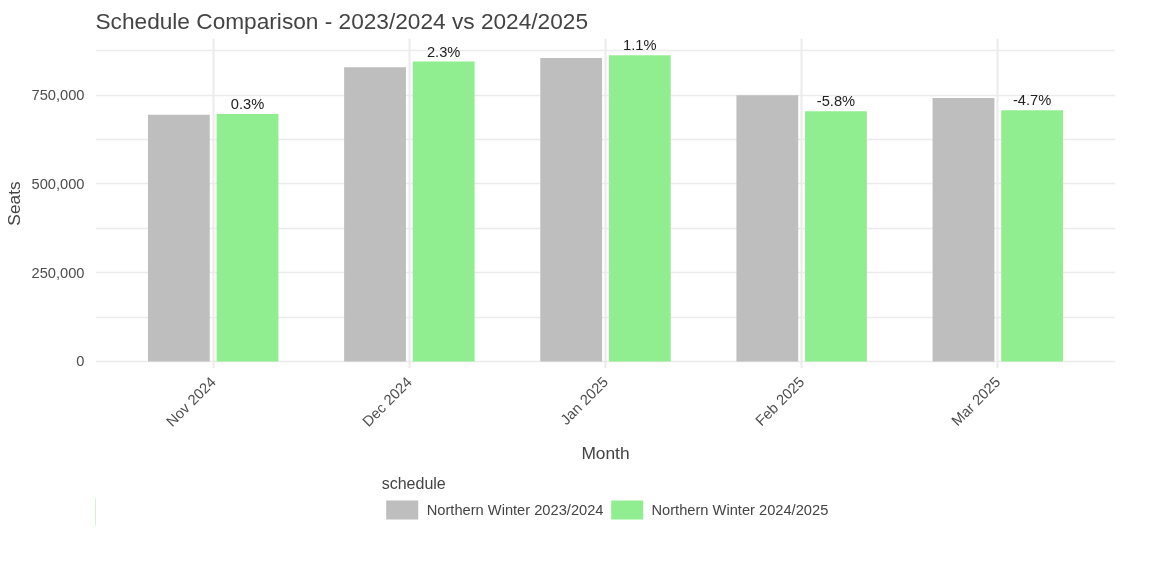  Describe the element at coordinates (640, 45) in the screenshot. I see `annotation: 1.1%` at that location.